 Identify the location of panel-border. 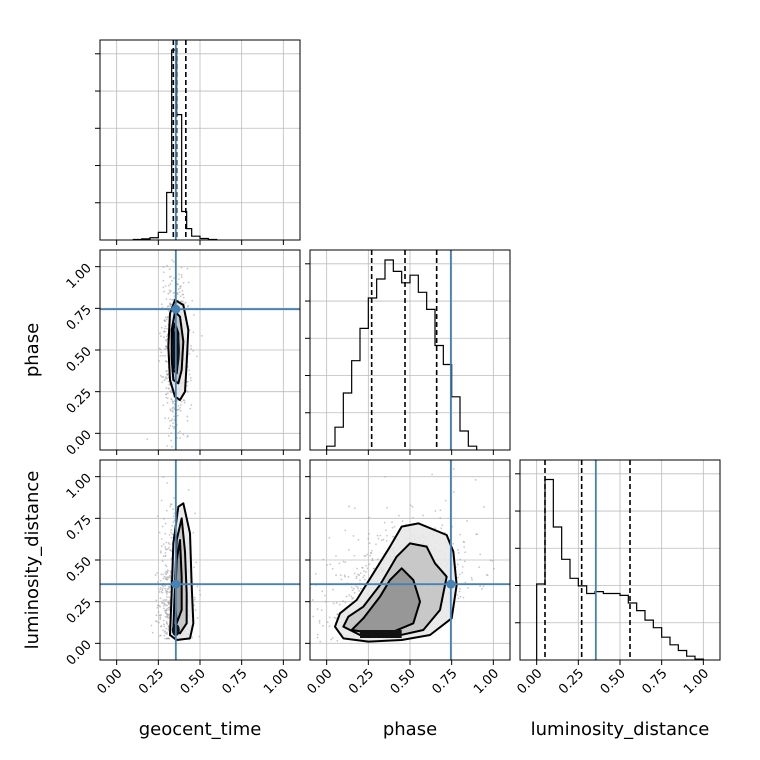
(620, 560).